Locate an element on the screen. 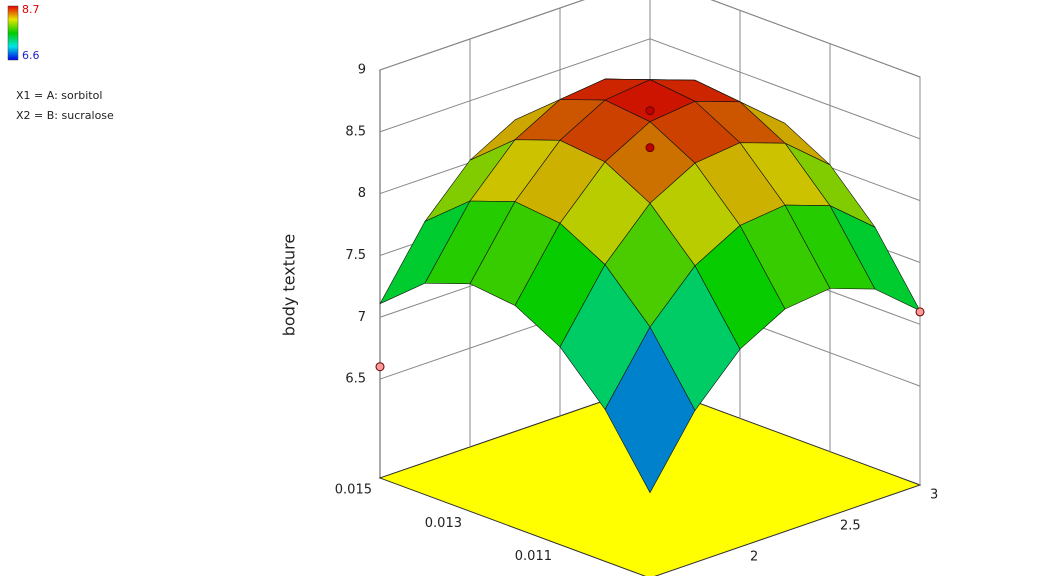 This screenshot has height=576, width=1038. x-tick-label: 3 is located at coordinates (934, 495).